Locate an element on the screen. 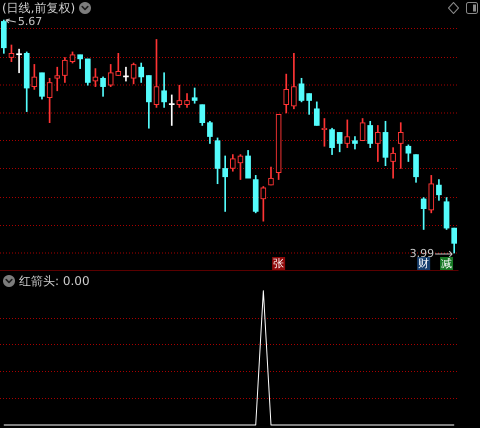 This screenshot has width=480, height=428. text: 张 is located at coordinates (278, 263).